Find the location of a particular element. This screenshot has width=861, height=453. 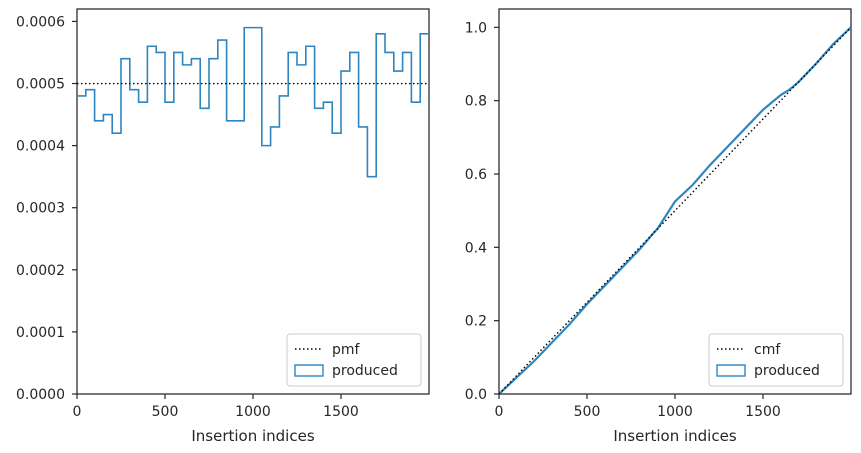

y-tick-label: 0.0001 is located at coordinates (40, 333).